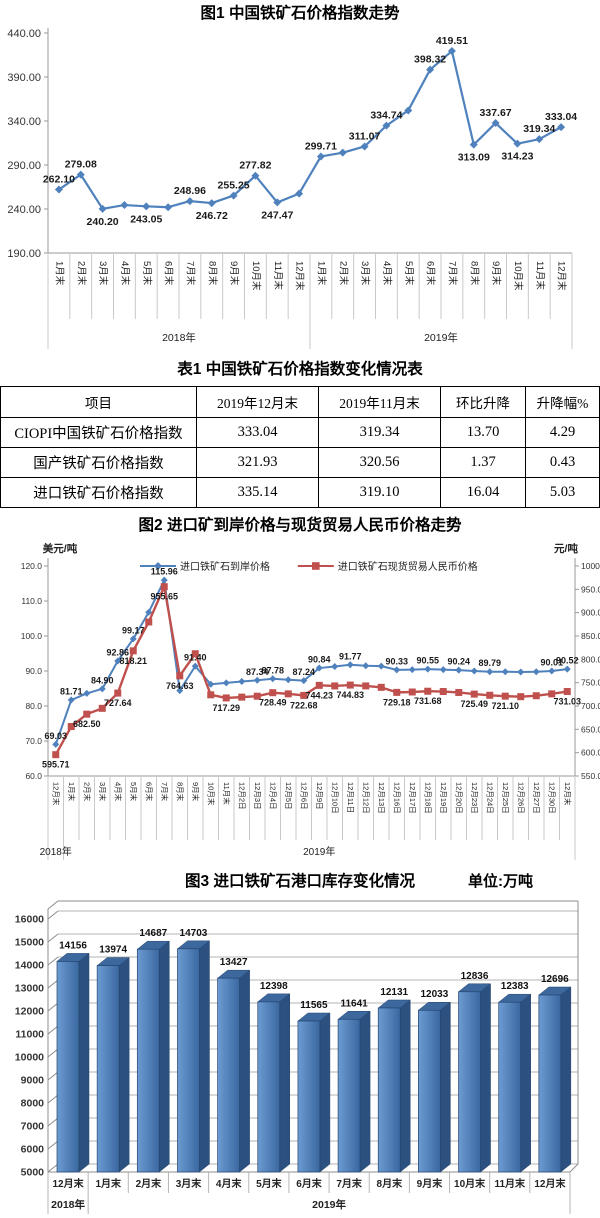 The height and width of the screenshot is (1218, 600). What do you see at coordinates (321, 273) in the screenshot?
I see `month-axis-label: 1月末` at bounding box center [321, 273].